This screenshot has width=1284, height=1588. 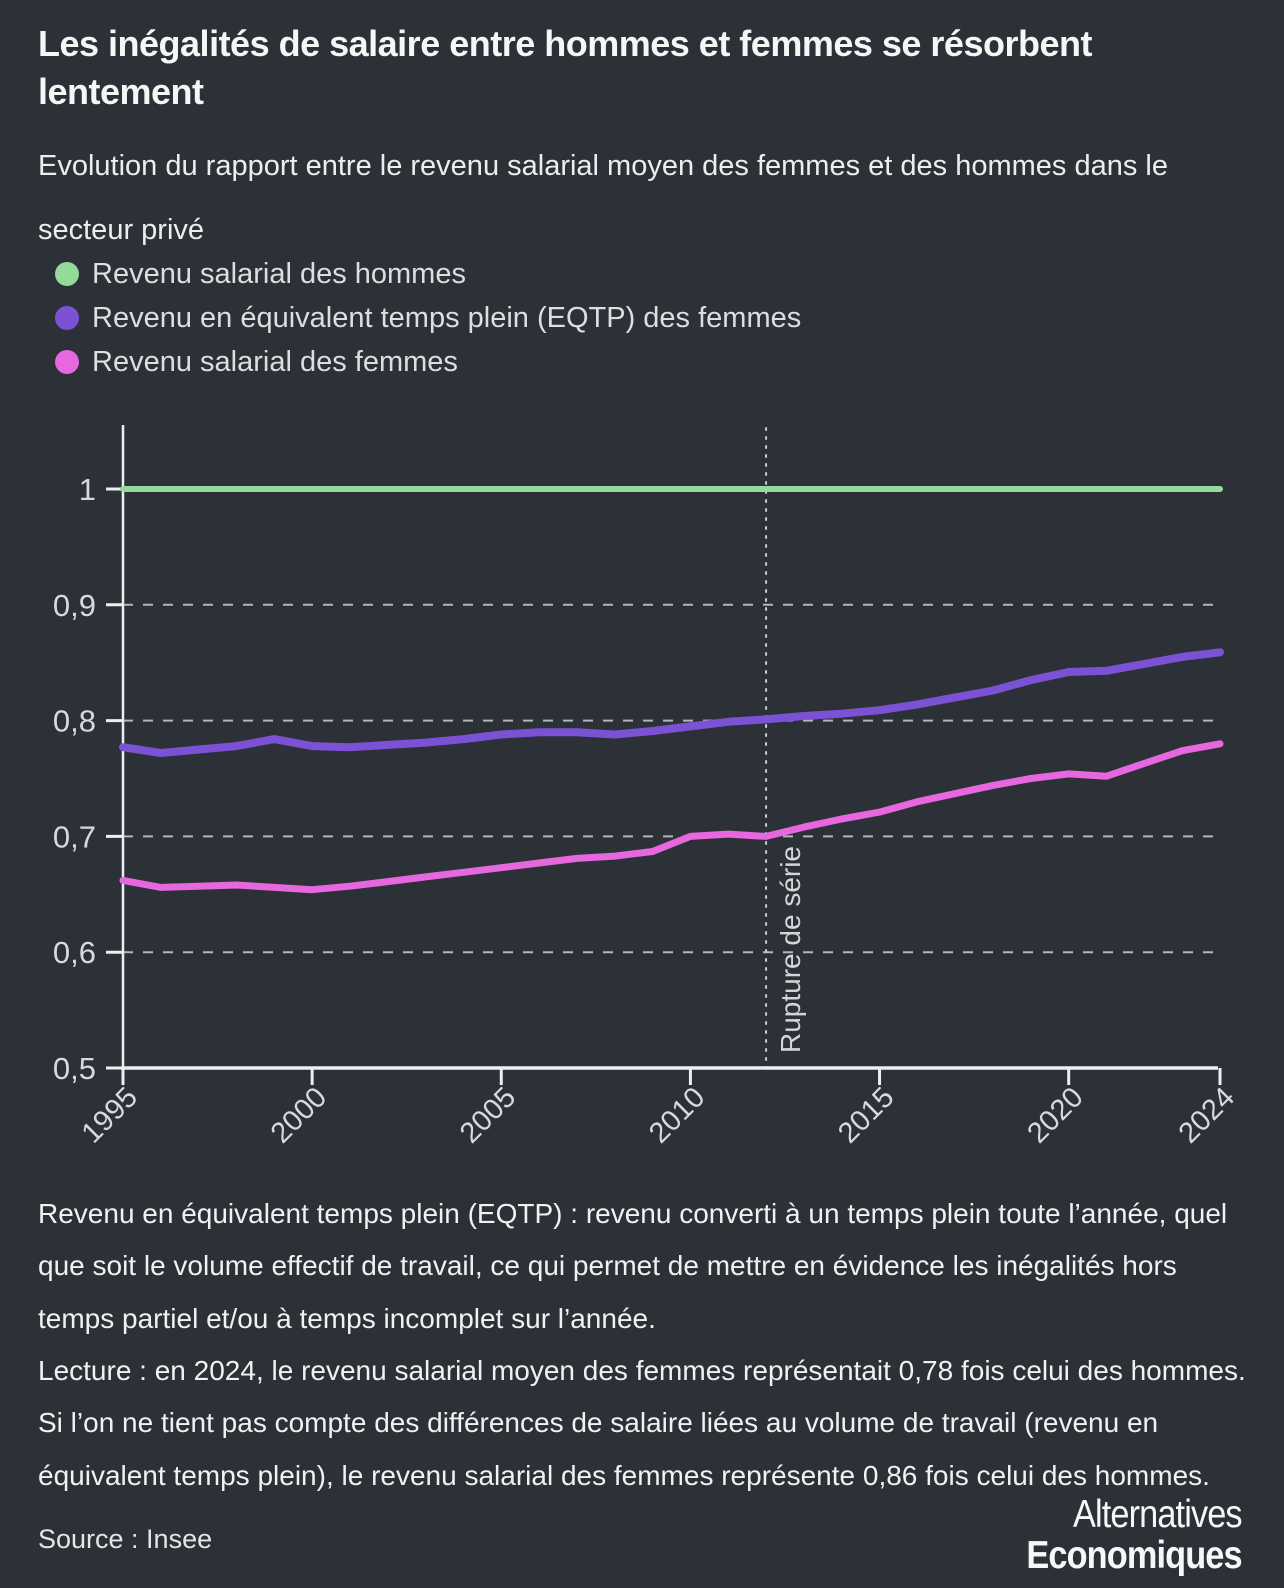 What do you see at coordinates (488, 1115) in the screenshot?
I see `x-tick-label: 2005` at bounding box center [488, 1115].